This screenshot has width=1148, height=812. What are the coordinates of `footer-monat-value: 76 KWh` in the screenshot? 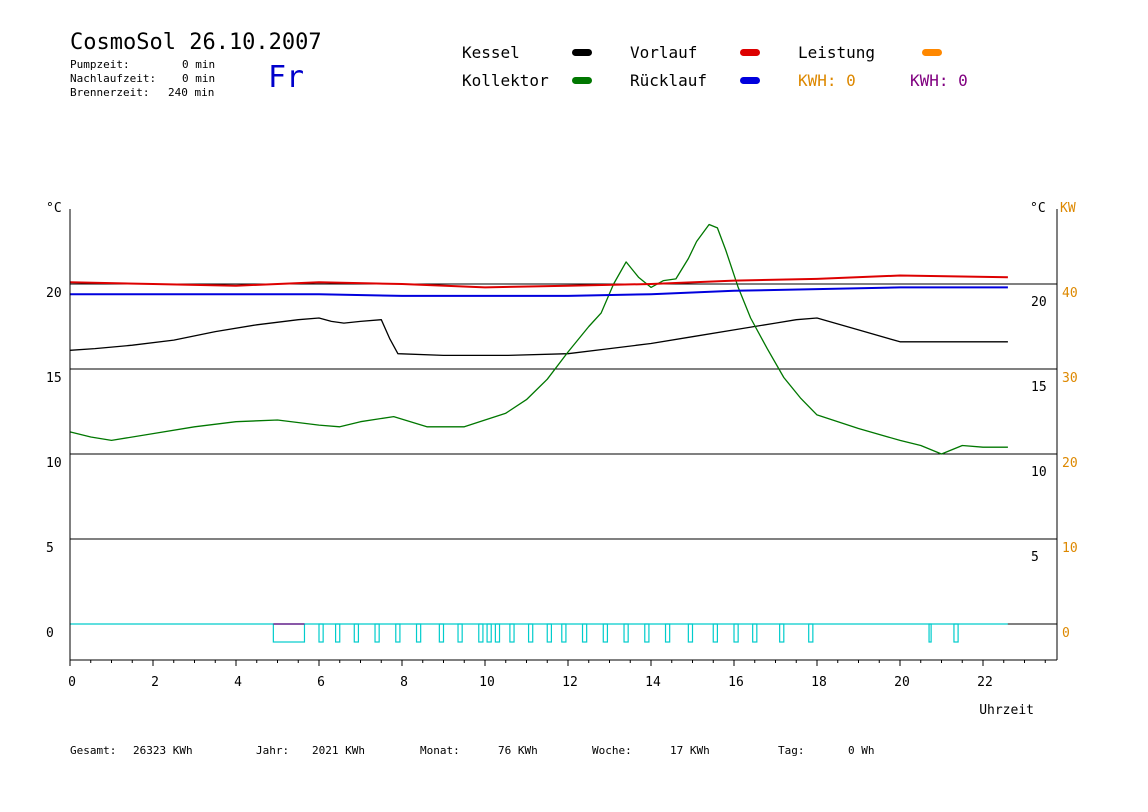 It's located at (518, 750).